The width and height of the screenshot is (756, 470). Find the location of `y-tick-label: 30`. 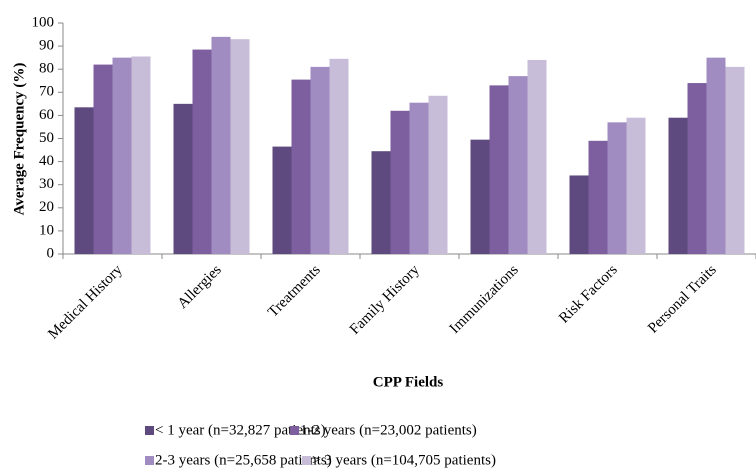

y-tick-label: 30 is located at coordinates (46, 184).